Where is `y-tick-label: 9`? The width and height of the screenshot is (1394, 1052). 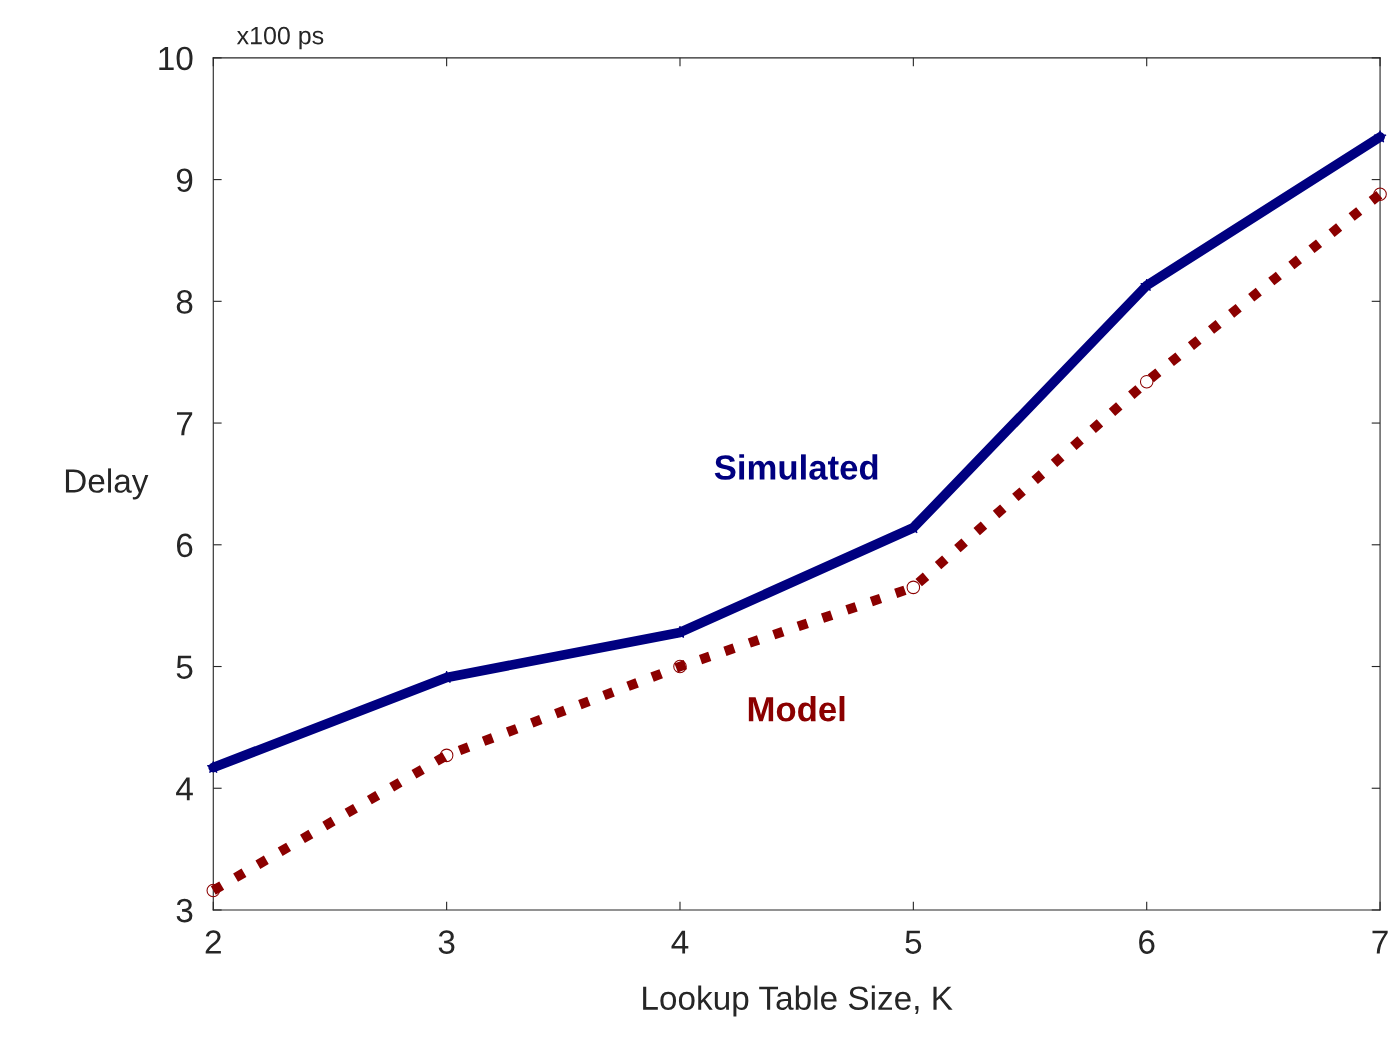 y-tick-label: 9 is located at coordinates (184, 180).